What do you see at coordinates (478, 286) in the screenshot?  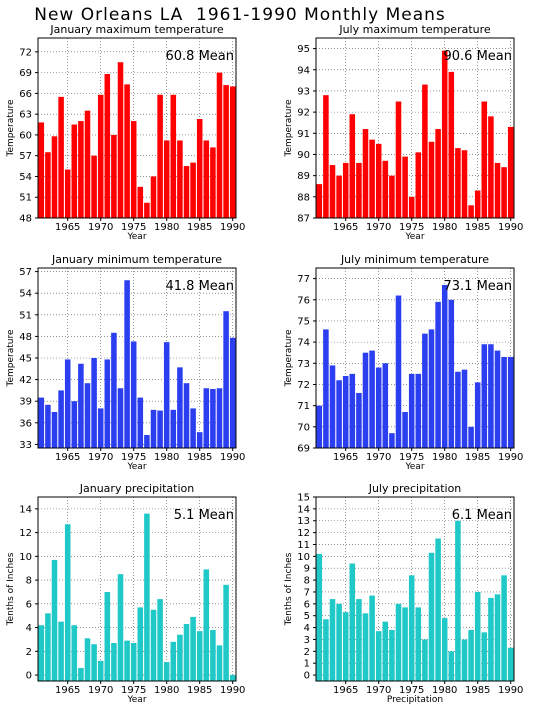 I see `mean-label: 73.1 Mean` at bounding box center [478, 286].